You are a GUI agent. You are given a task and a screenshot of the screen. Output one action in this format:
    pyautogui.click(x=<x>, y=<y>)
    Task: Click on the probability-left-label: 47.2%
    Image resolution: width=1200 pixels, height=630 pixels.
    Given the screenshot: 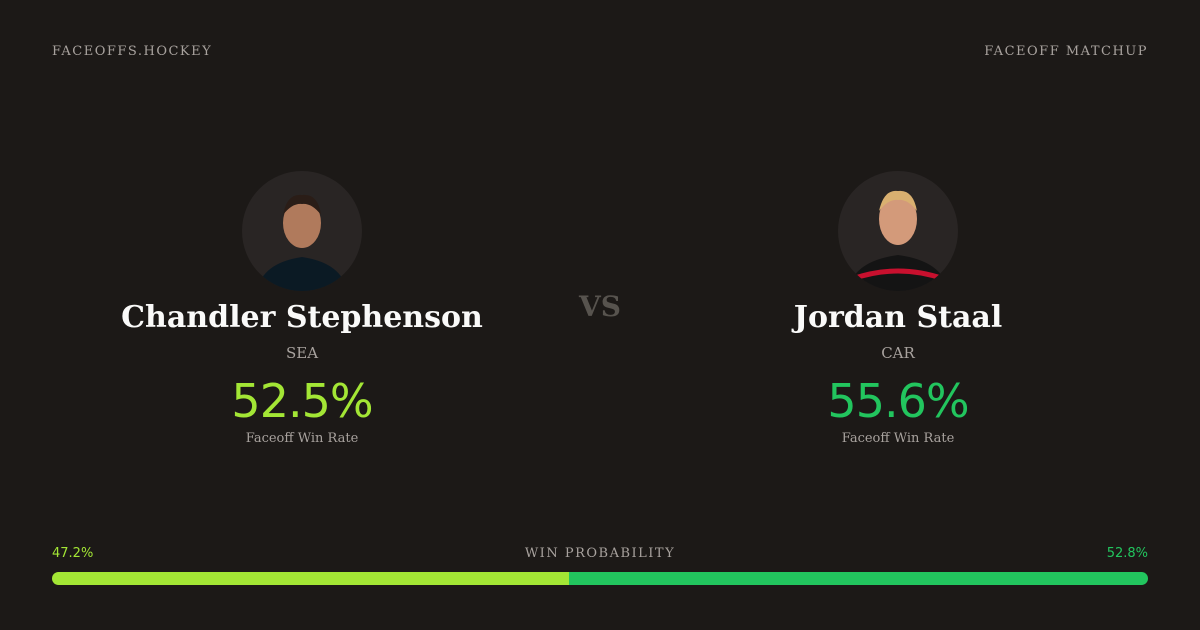 What is the action you would take?
    pyautogui.click(x=73, y=553)
    